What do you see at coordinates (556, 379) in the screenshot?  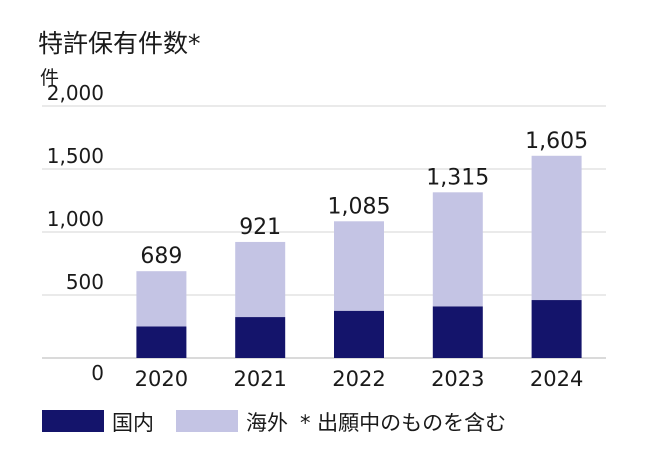 I see `x-tick-label: 2024` at bounding box center [556, 379].